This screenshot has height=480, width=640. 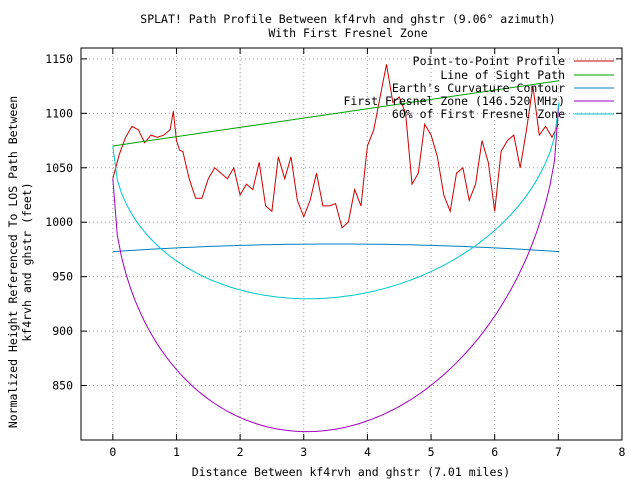 What do you see at coordinates (431, 452) in the screenshot?
I see `x-tick-label: 5` at bounding box center [431, 452].